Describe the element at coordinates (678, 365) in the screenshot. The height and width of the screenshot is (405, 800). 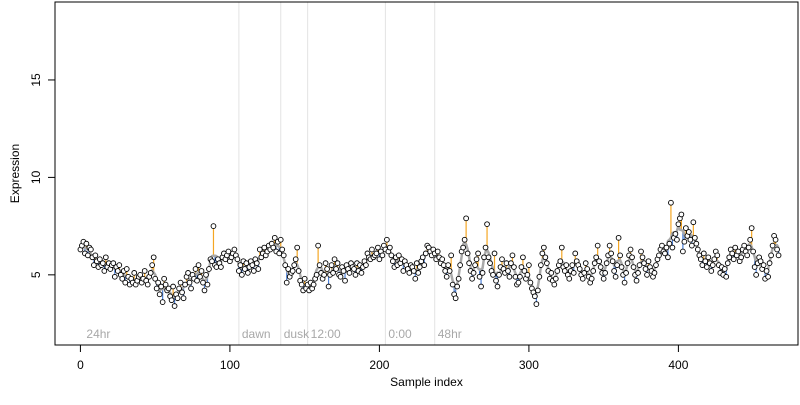
I see `x-tick-label: 400` at that location.